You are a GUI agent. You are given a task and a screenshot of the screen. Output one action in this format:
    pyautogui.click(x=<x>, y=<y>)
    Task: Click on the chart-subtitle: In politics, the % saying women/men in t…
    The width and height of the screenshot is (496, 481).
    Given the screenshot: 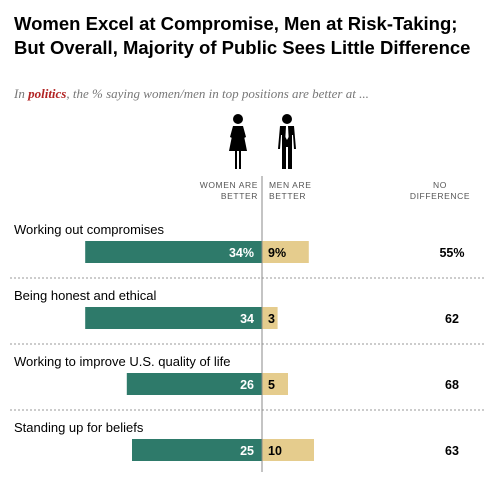 What is the action you would take?
    pyautogui.click(x=249, y=94)
    